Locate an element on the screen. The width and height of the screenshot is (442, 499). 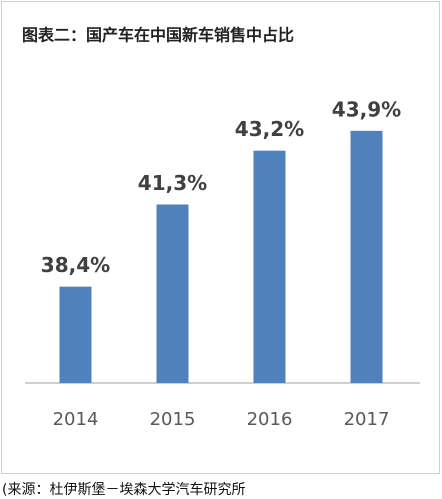
source-note: (来源：杜伊斯堡－埃森大学汽车研究所 is located at coordinates (123, 489).